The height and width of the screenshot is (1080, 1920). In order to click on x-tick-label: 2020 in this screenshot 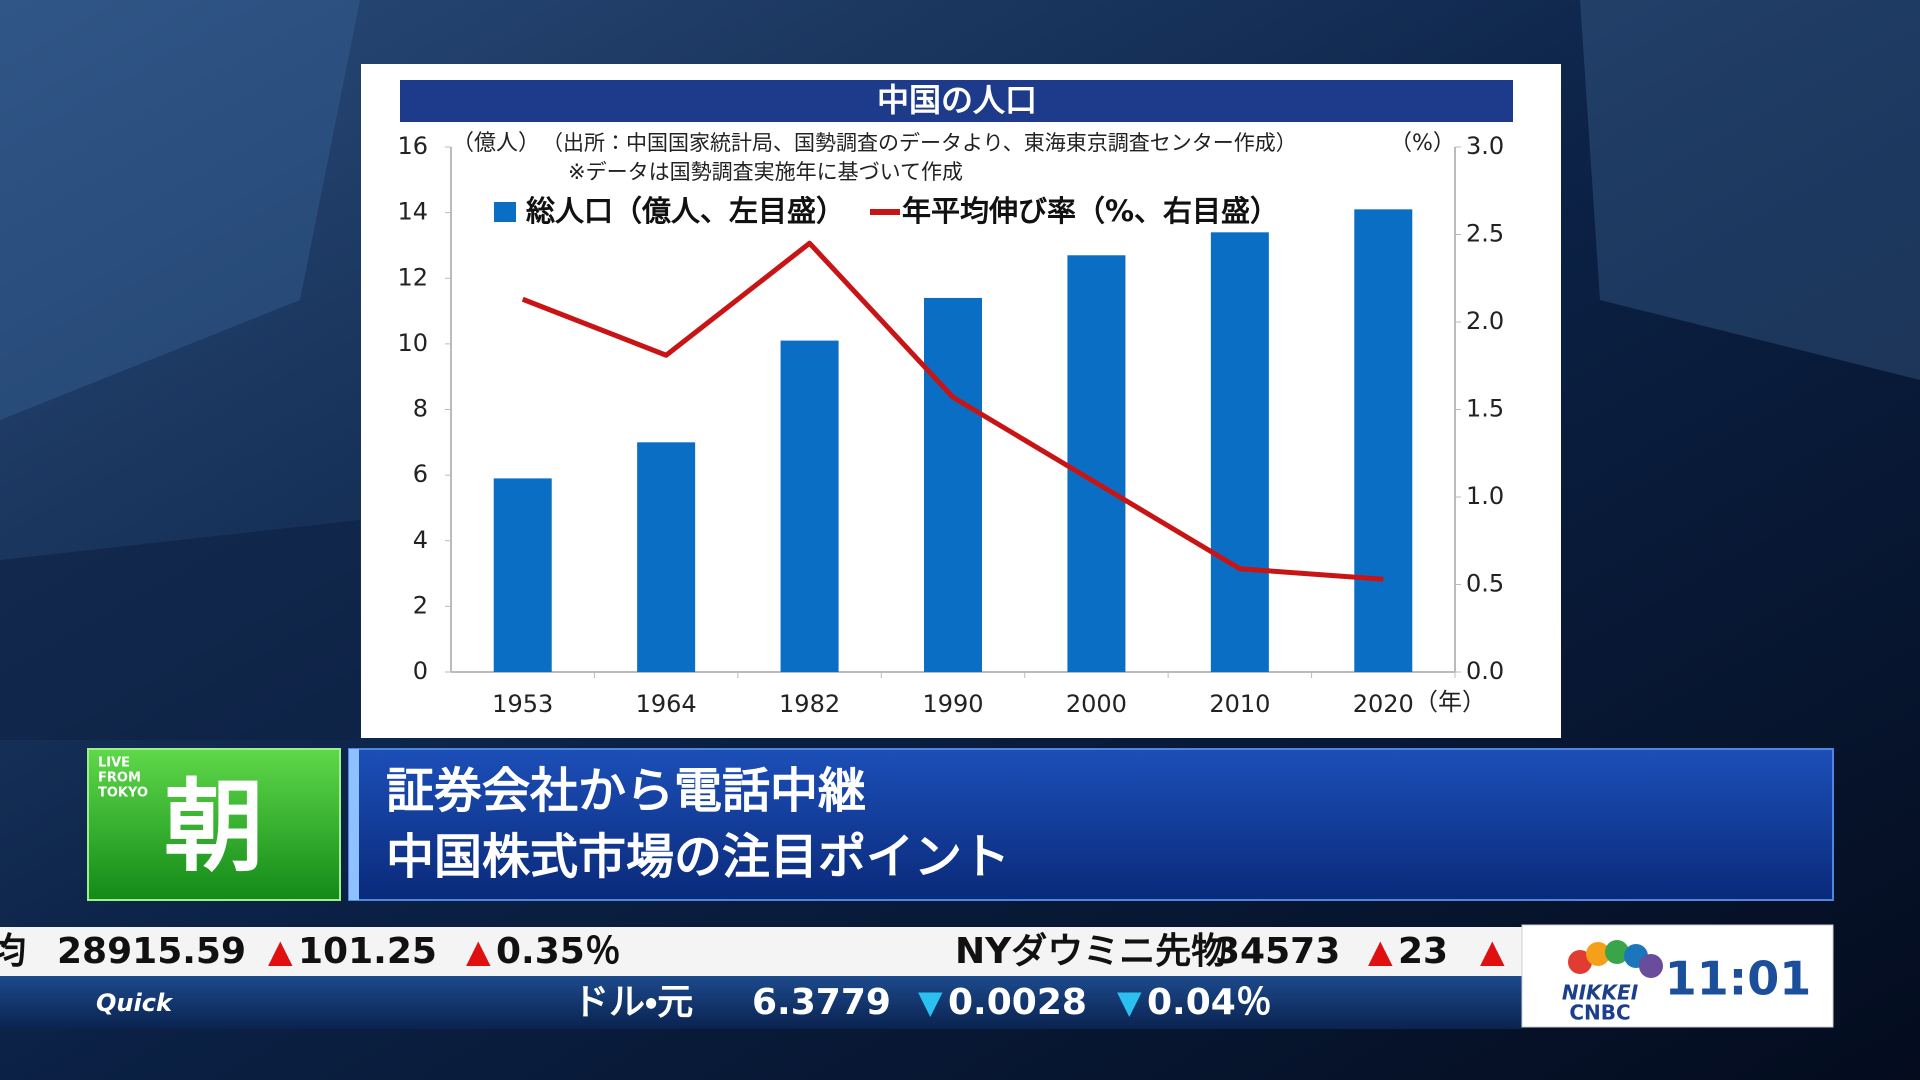, I will do `click(1383, 704)`.